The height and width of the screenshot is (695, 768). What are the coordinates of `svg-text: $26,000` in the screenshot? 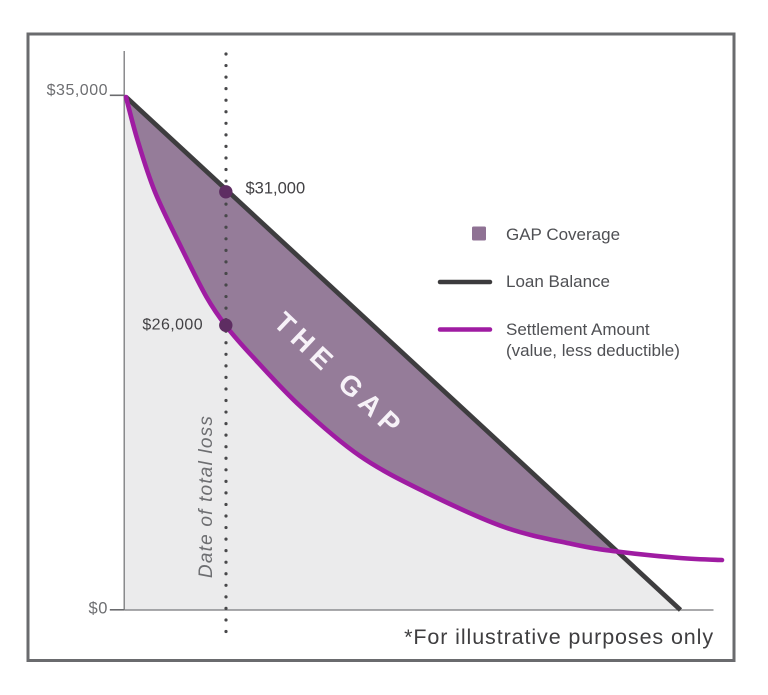 It's located at (172, 325).